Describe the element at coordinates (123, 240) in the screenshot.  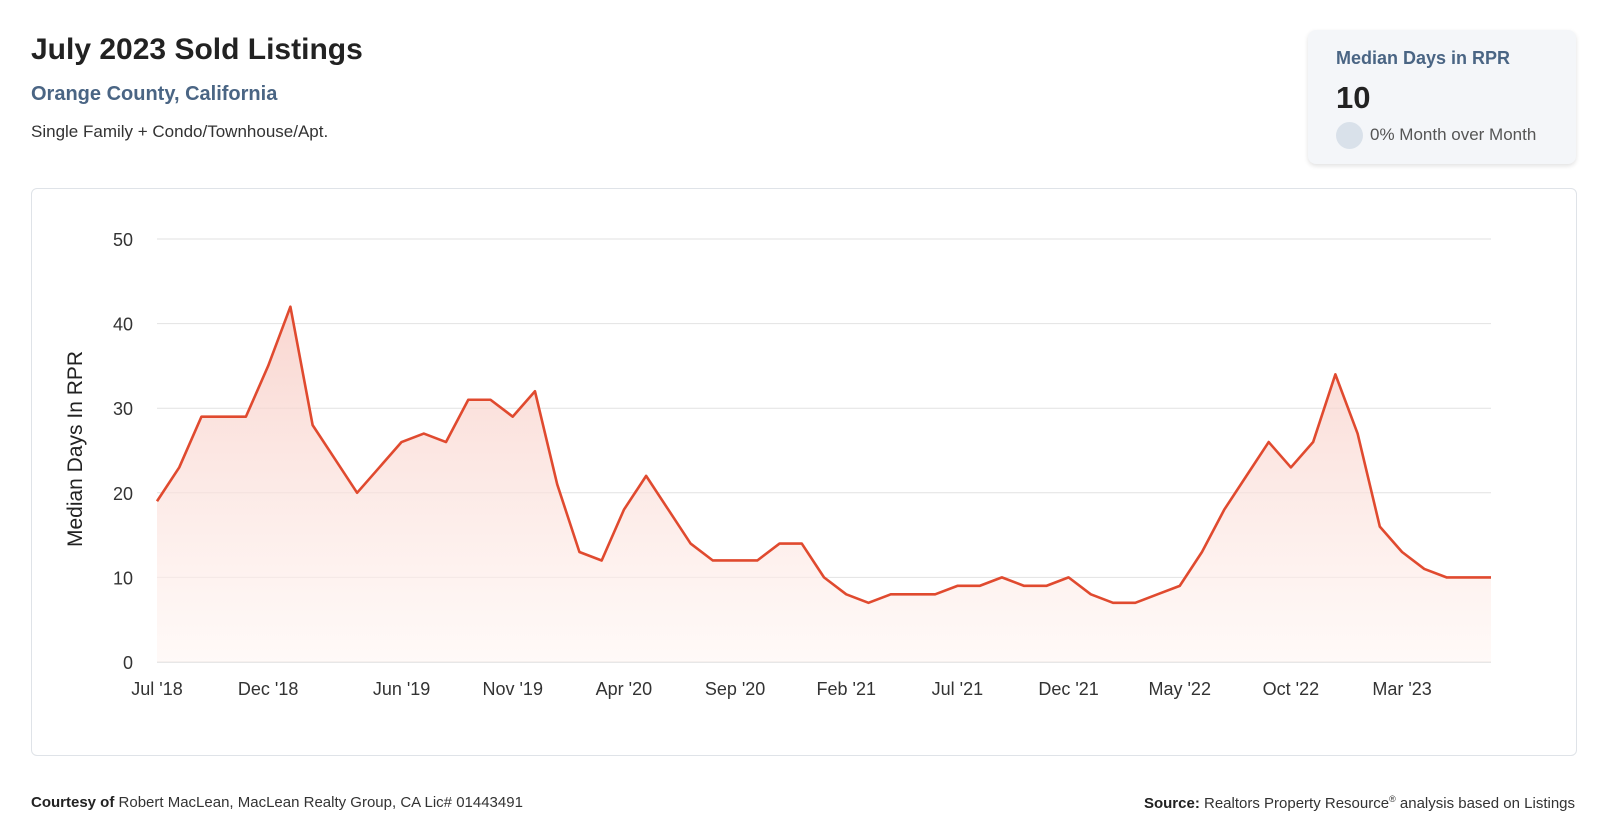
I see `y-tick-label: 50` at that location.